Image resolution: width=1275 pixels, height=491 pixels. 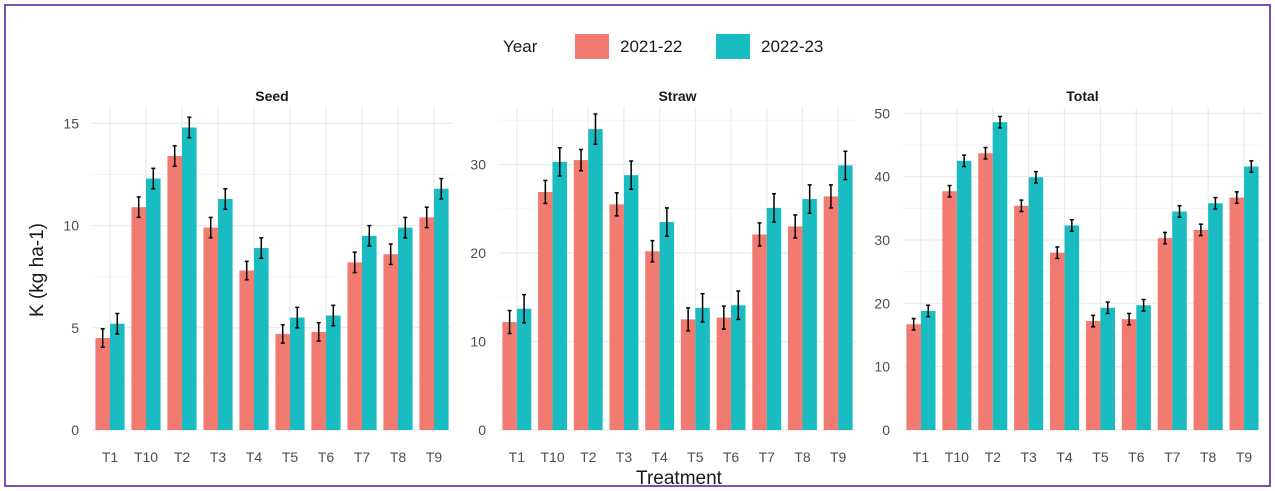 What do you see at coordinates (882, 113) in the screenshot?
I see `y-tick-label: 50` at bounding box center [882, 113].